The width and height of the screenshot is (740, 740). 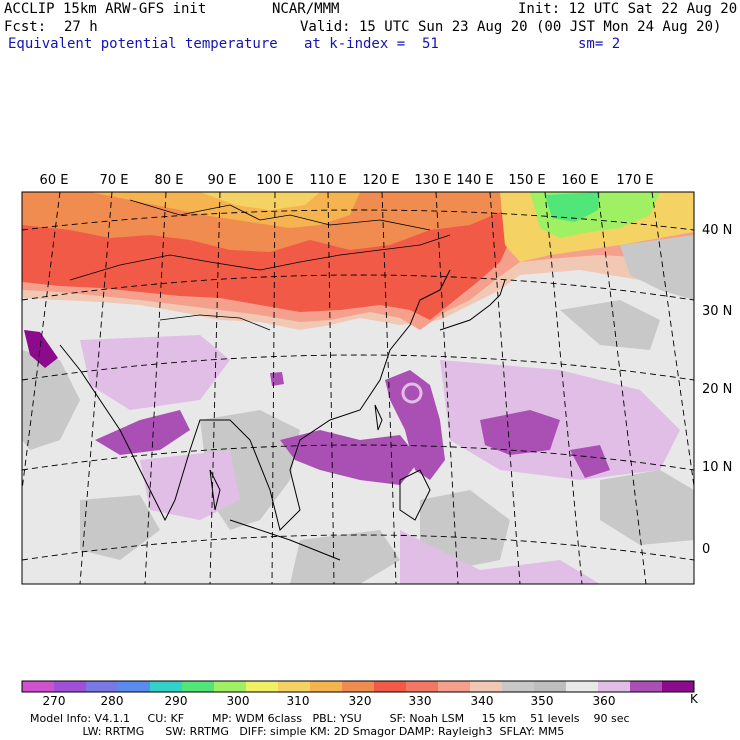 What do you see at coordinates (482, 701) in the screenshot?
I see `colorbar-tick: 340` at bounding box center [482, 701].